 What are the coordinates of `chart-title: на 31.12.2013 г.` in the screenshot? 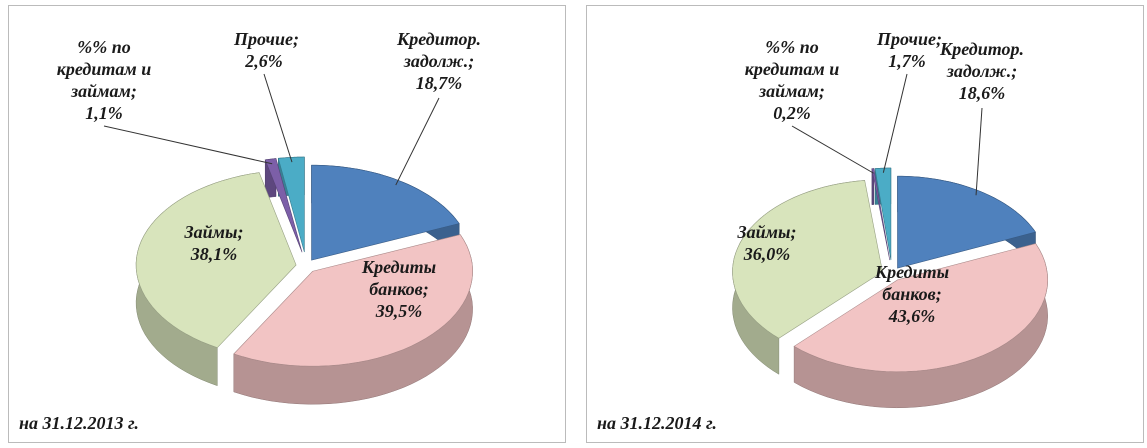 It's located at (79, 423).